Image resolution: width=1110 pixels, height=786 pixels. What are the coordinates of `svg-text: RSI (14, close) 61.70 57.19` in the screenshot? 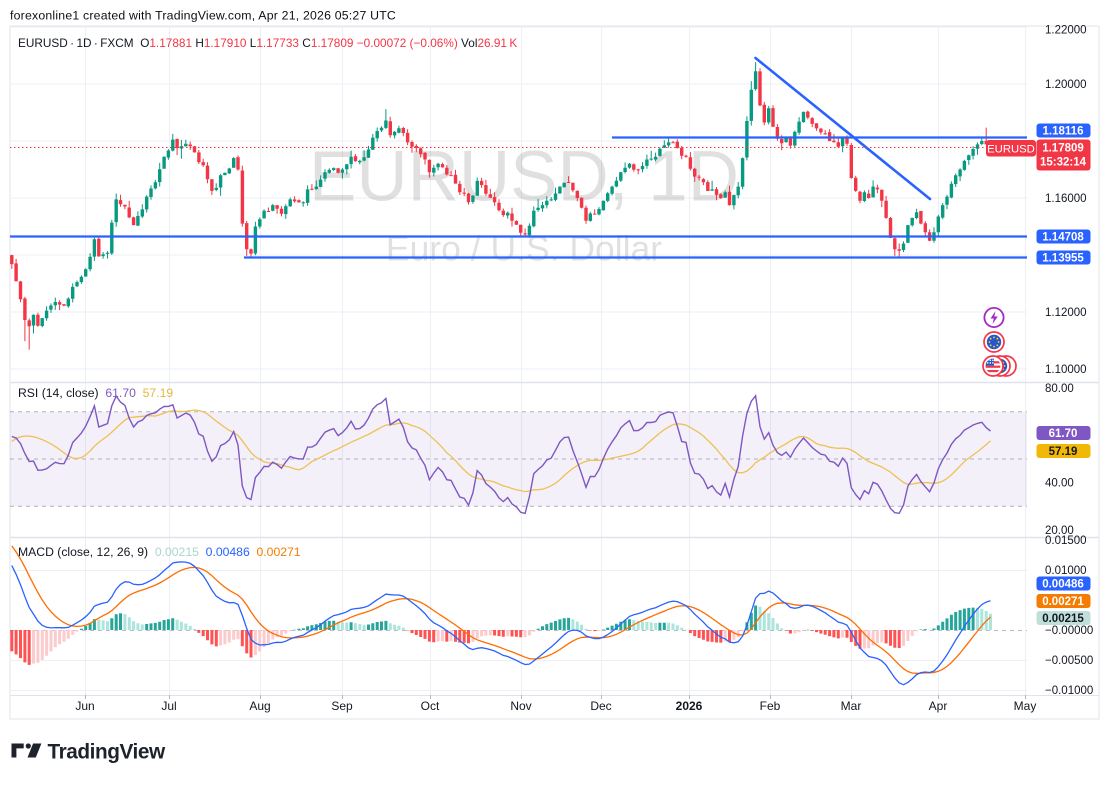 It's located at (95, 393).